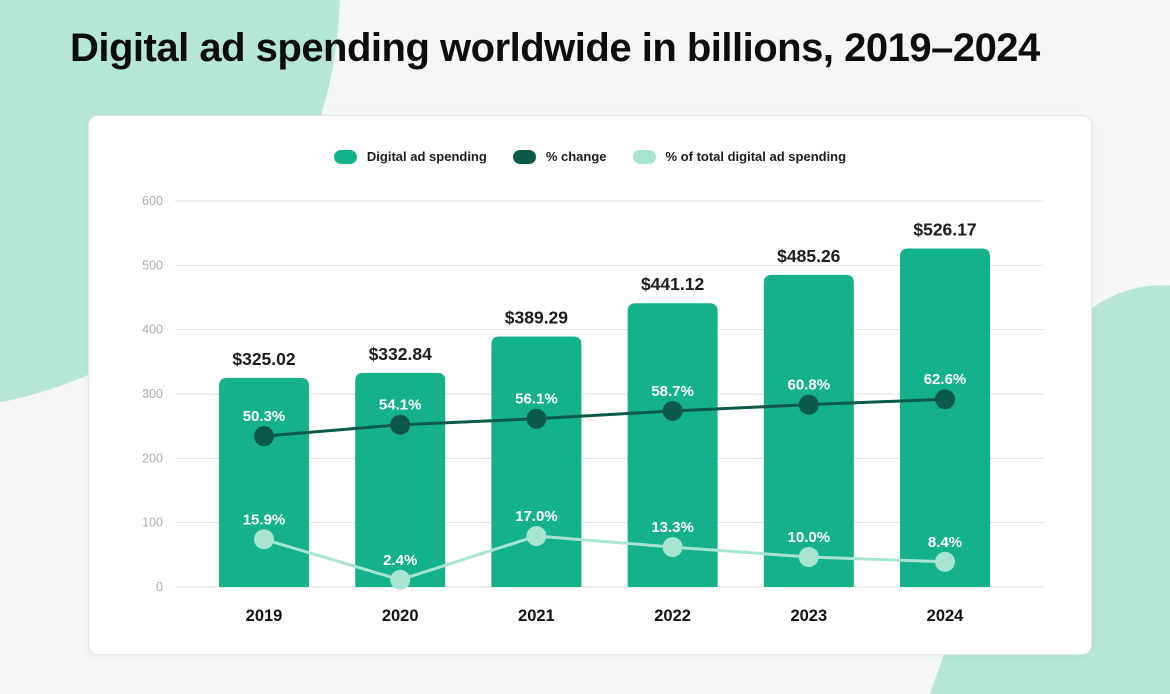 This screenshot has width=1170, height=694. What do you see at coordinates (945, 542) in the screenshot?
I see `point-label-1-2024: 8.4%` at bounding box center [945, 542].